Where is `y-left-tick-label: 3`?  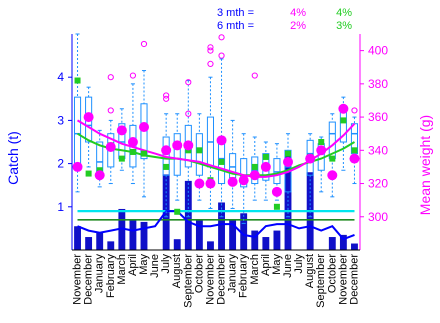
y-left-tick-label: 3 is located at coordinates (60, 120).